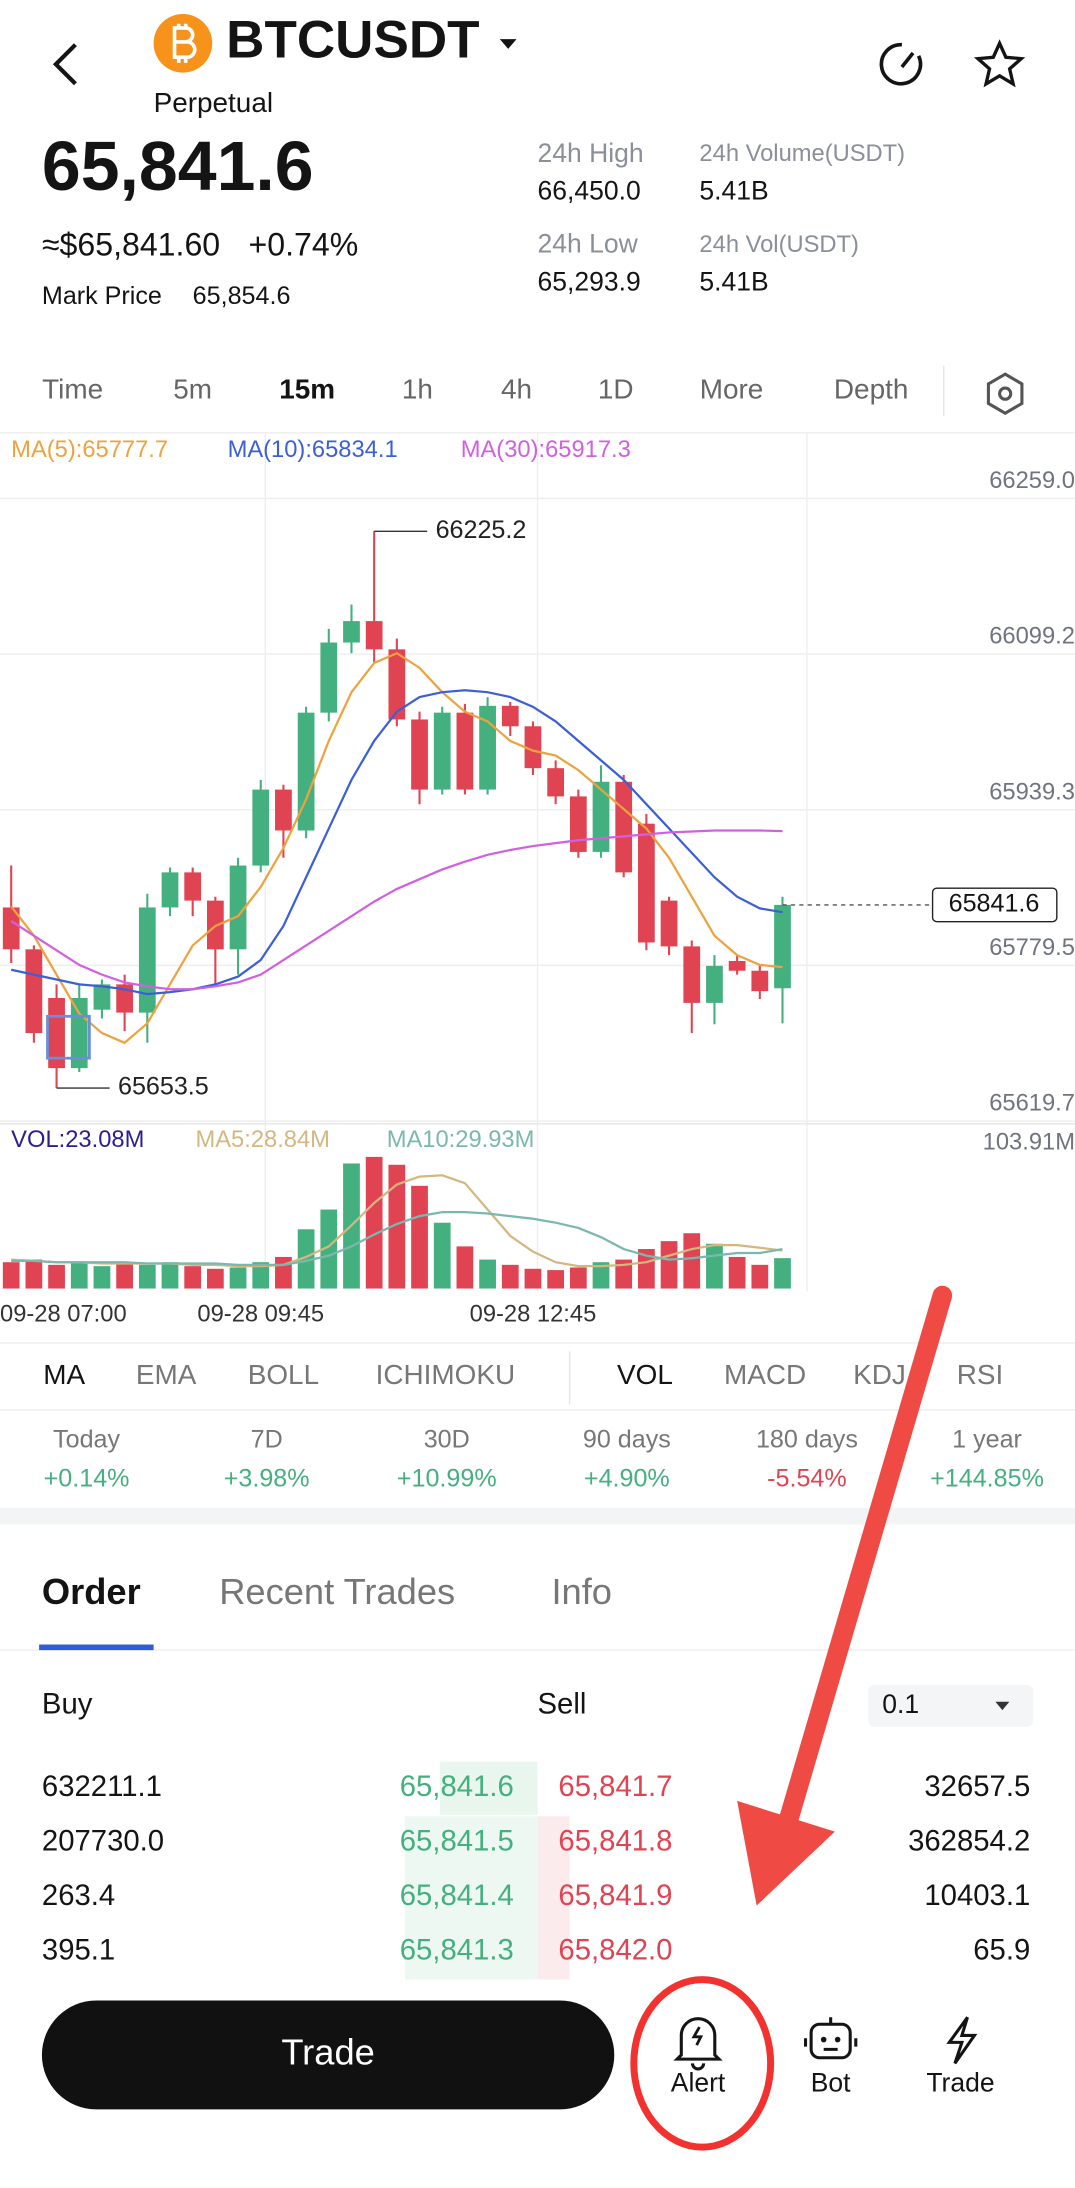  What do you see at coordinates (64, 64) in the screenshot?
I see `back-button` at bounding box center [64, 64].